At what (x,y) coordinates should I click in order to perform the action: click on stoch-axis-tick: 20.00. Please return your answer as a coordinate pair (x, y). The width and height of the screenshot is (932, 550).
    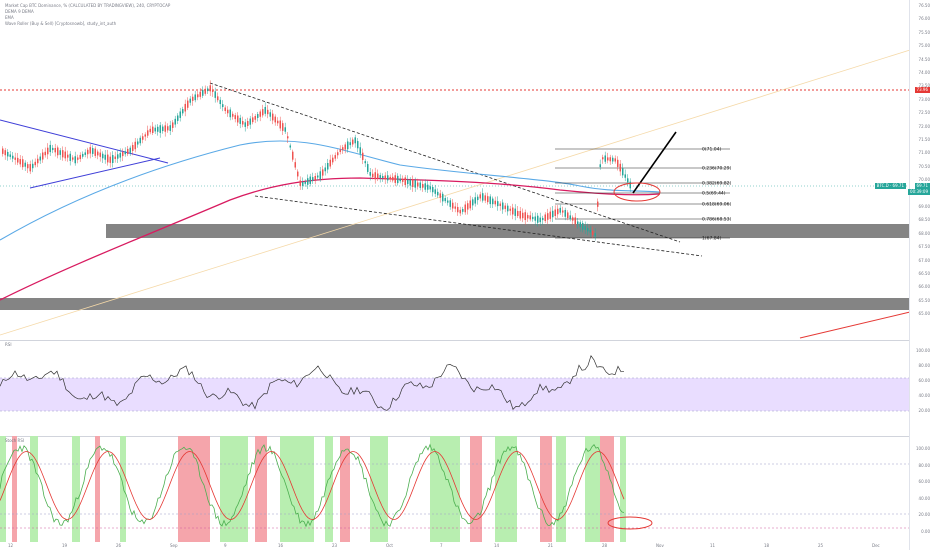
    Looking at the image, I should click on (924, 514).